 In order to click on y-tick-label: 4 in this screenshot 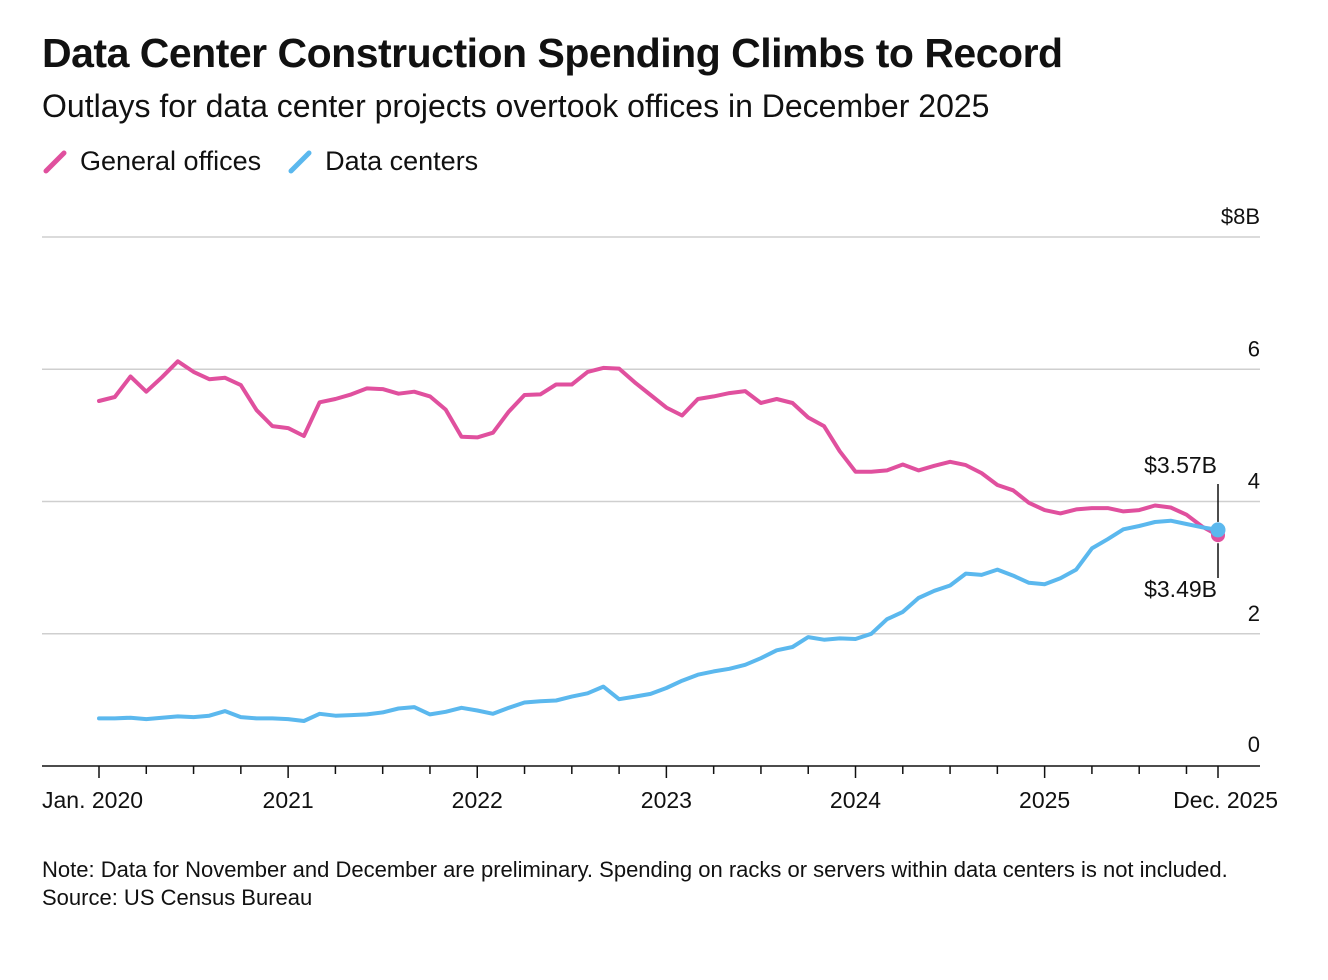, I will do `click(1254, 481)`.